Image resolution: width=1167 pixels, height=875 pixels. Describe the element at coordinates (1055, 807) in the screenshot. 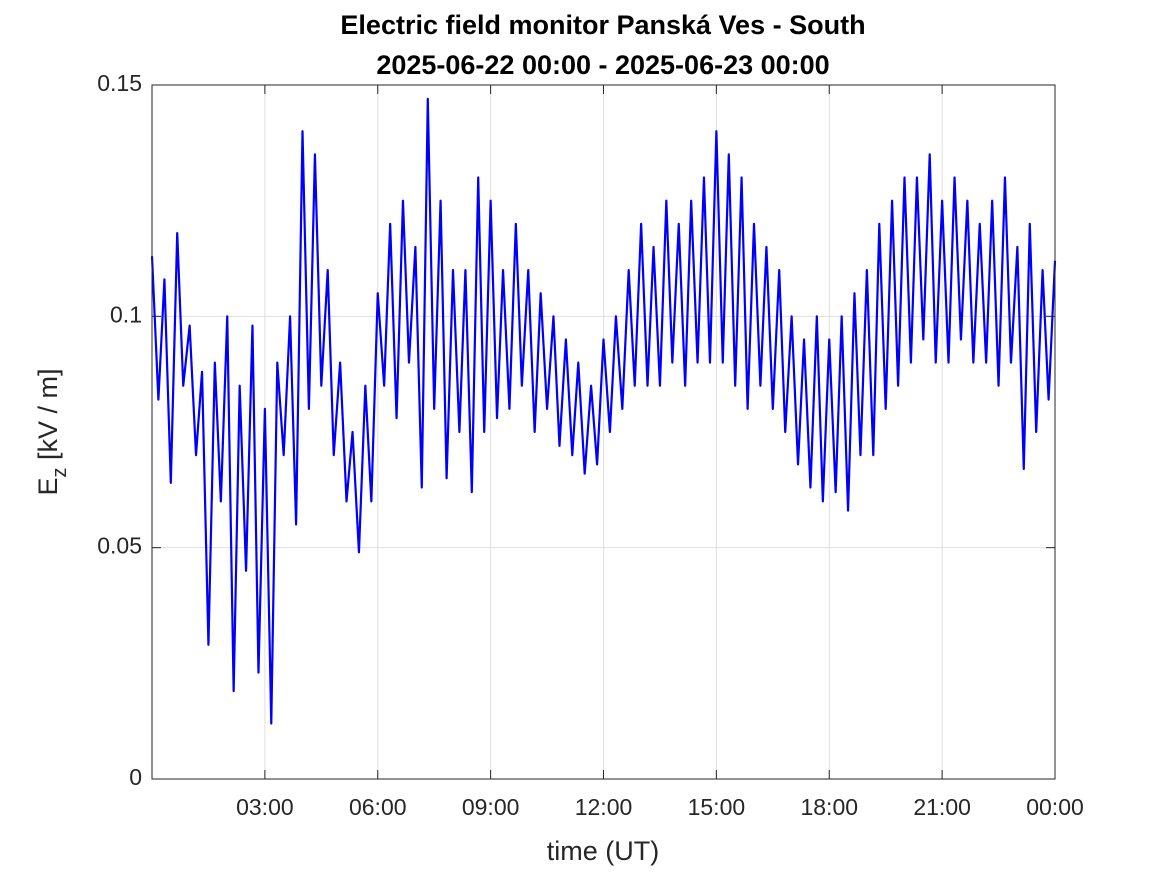

I see `x-tick-label: 00:00` at that location.